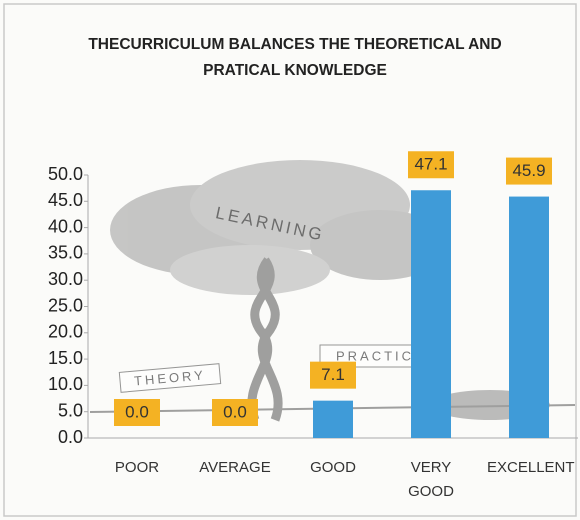  I want to click on y-tick-label: 50.0, so click(65, 174).